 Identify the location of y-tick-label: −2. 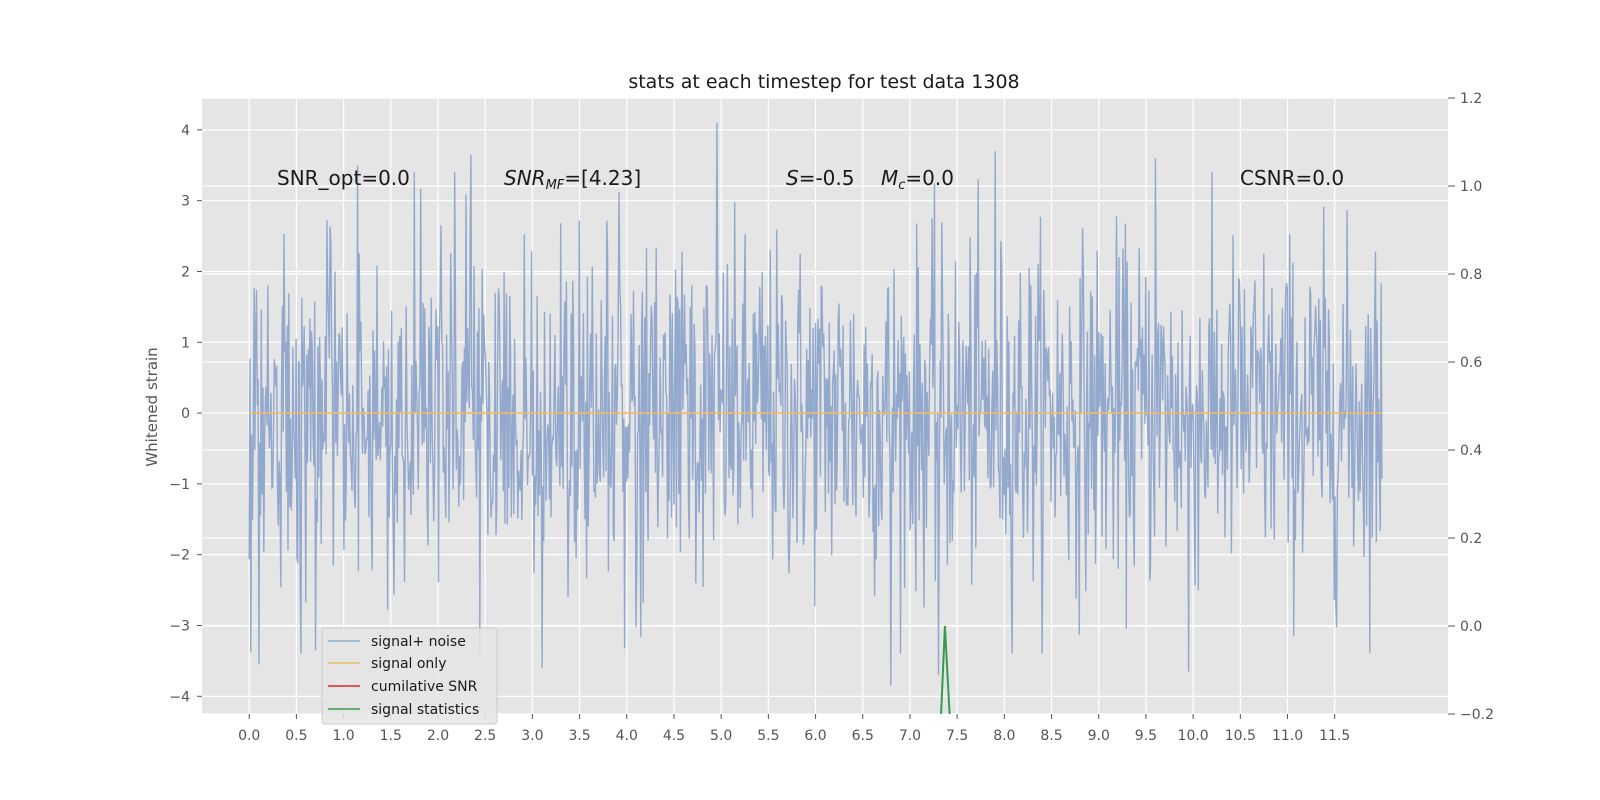
(179, 556).